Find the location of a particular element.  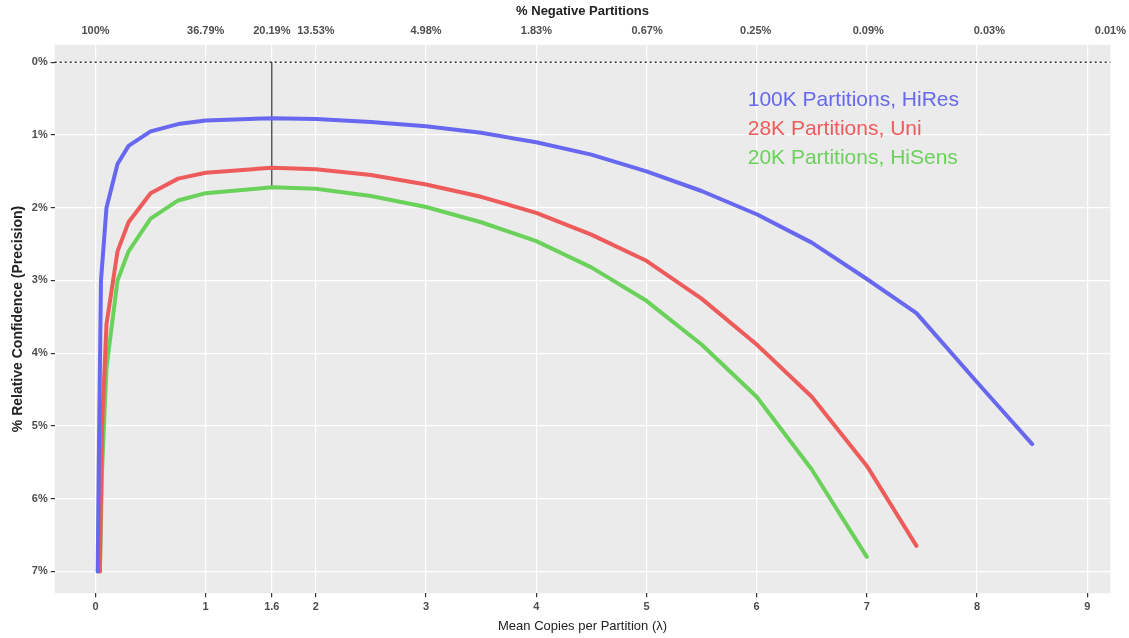

text: 20K Partitions, HiSens is located at coordinates (853, 157).